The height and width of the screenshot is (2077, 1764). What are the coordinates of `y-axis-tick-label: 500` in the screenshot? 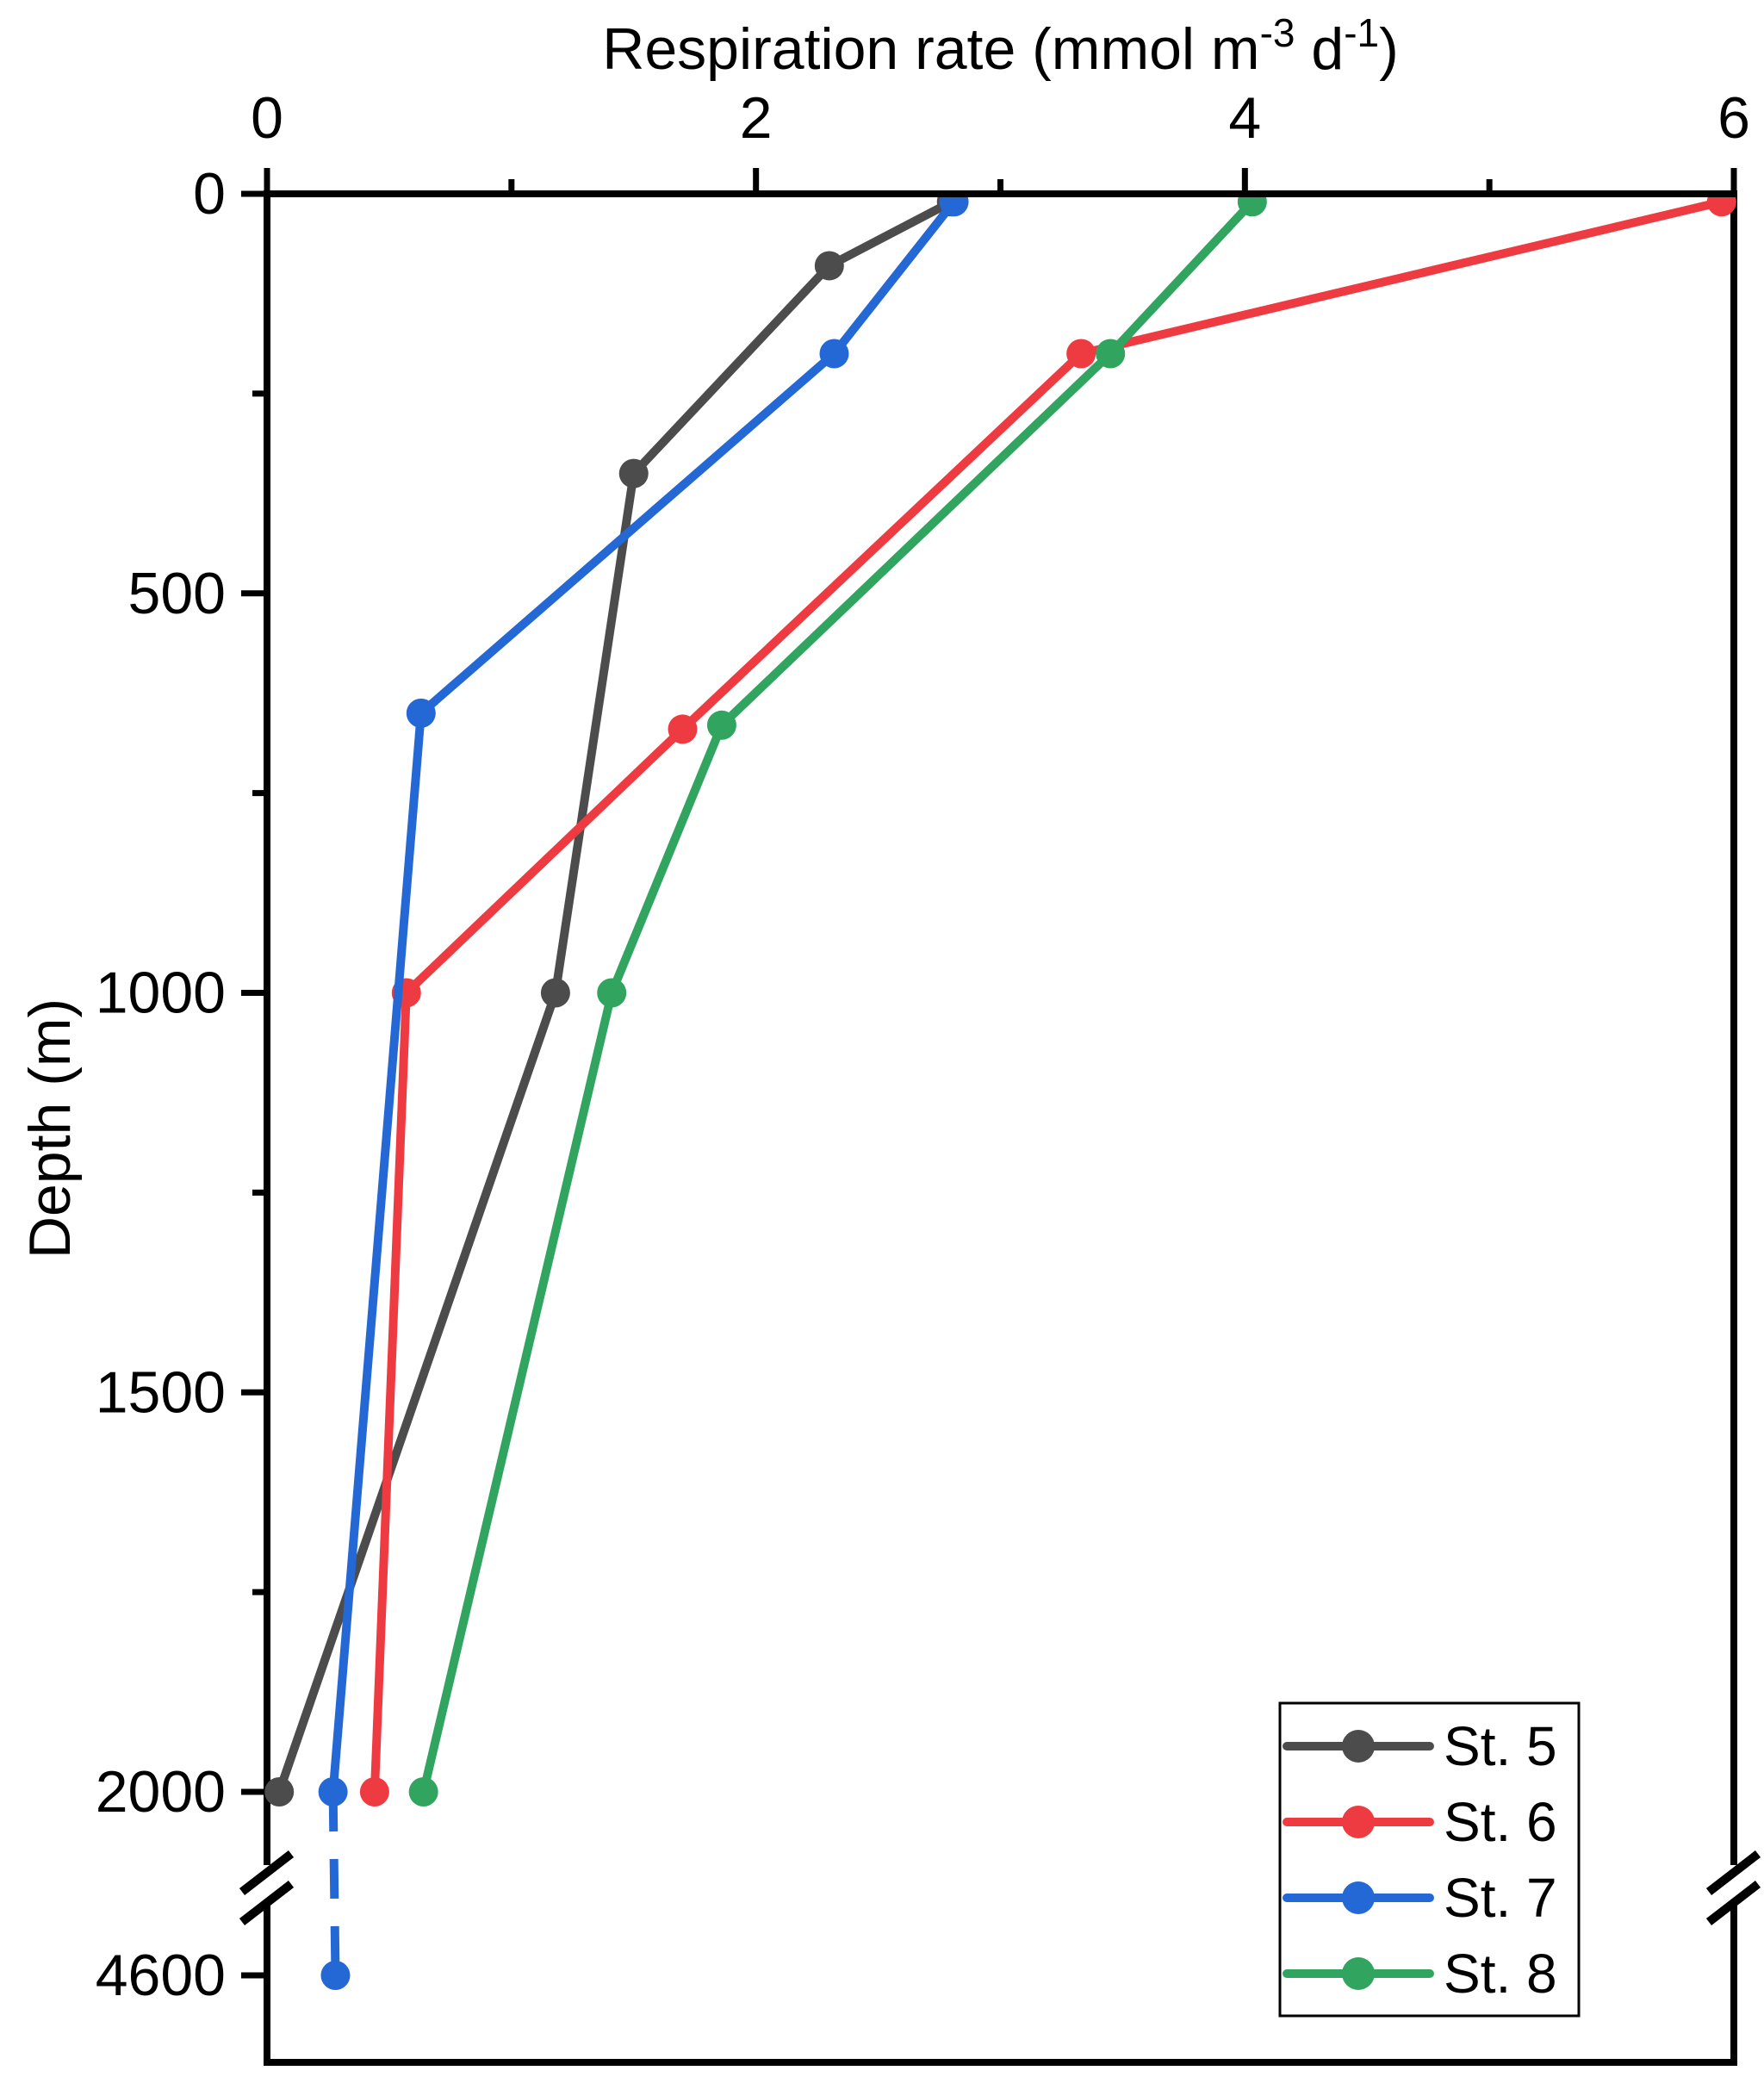 It's located at (177, 593).